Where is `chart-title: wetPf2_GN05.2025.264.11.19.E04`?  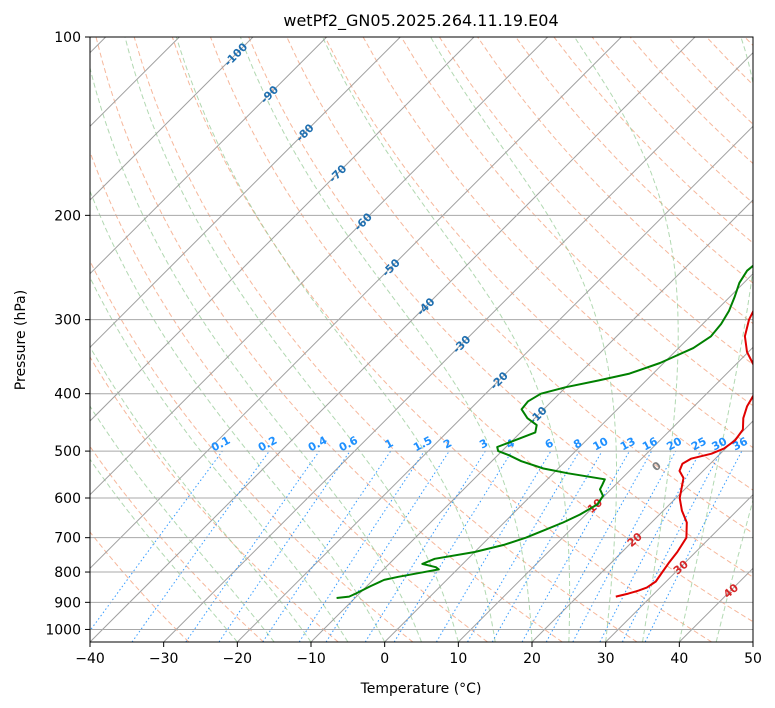
chart-title: wetPf2_GN05.2025.264.11.19.E04 is located at coordinates (420, 21).